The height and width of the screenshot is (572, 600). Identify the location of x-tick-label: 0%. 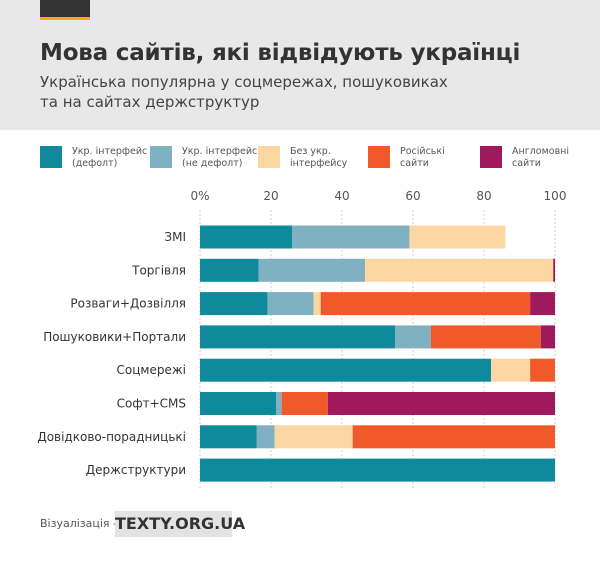
(199, 196).